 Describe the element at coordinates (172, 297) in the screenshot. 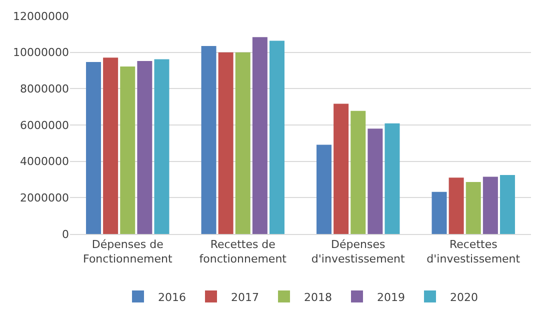

I see `legend-label: 2016` at that location.